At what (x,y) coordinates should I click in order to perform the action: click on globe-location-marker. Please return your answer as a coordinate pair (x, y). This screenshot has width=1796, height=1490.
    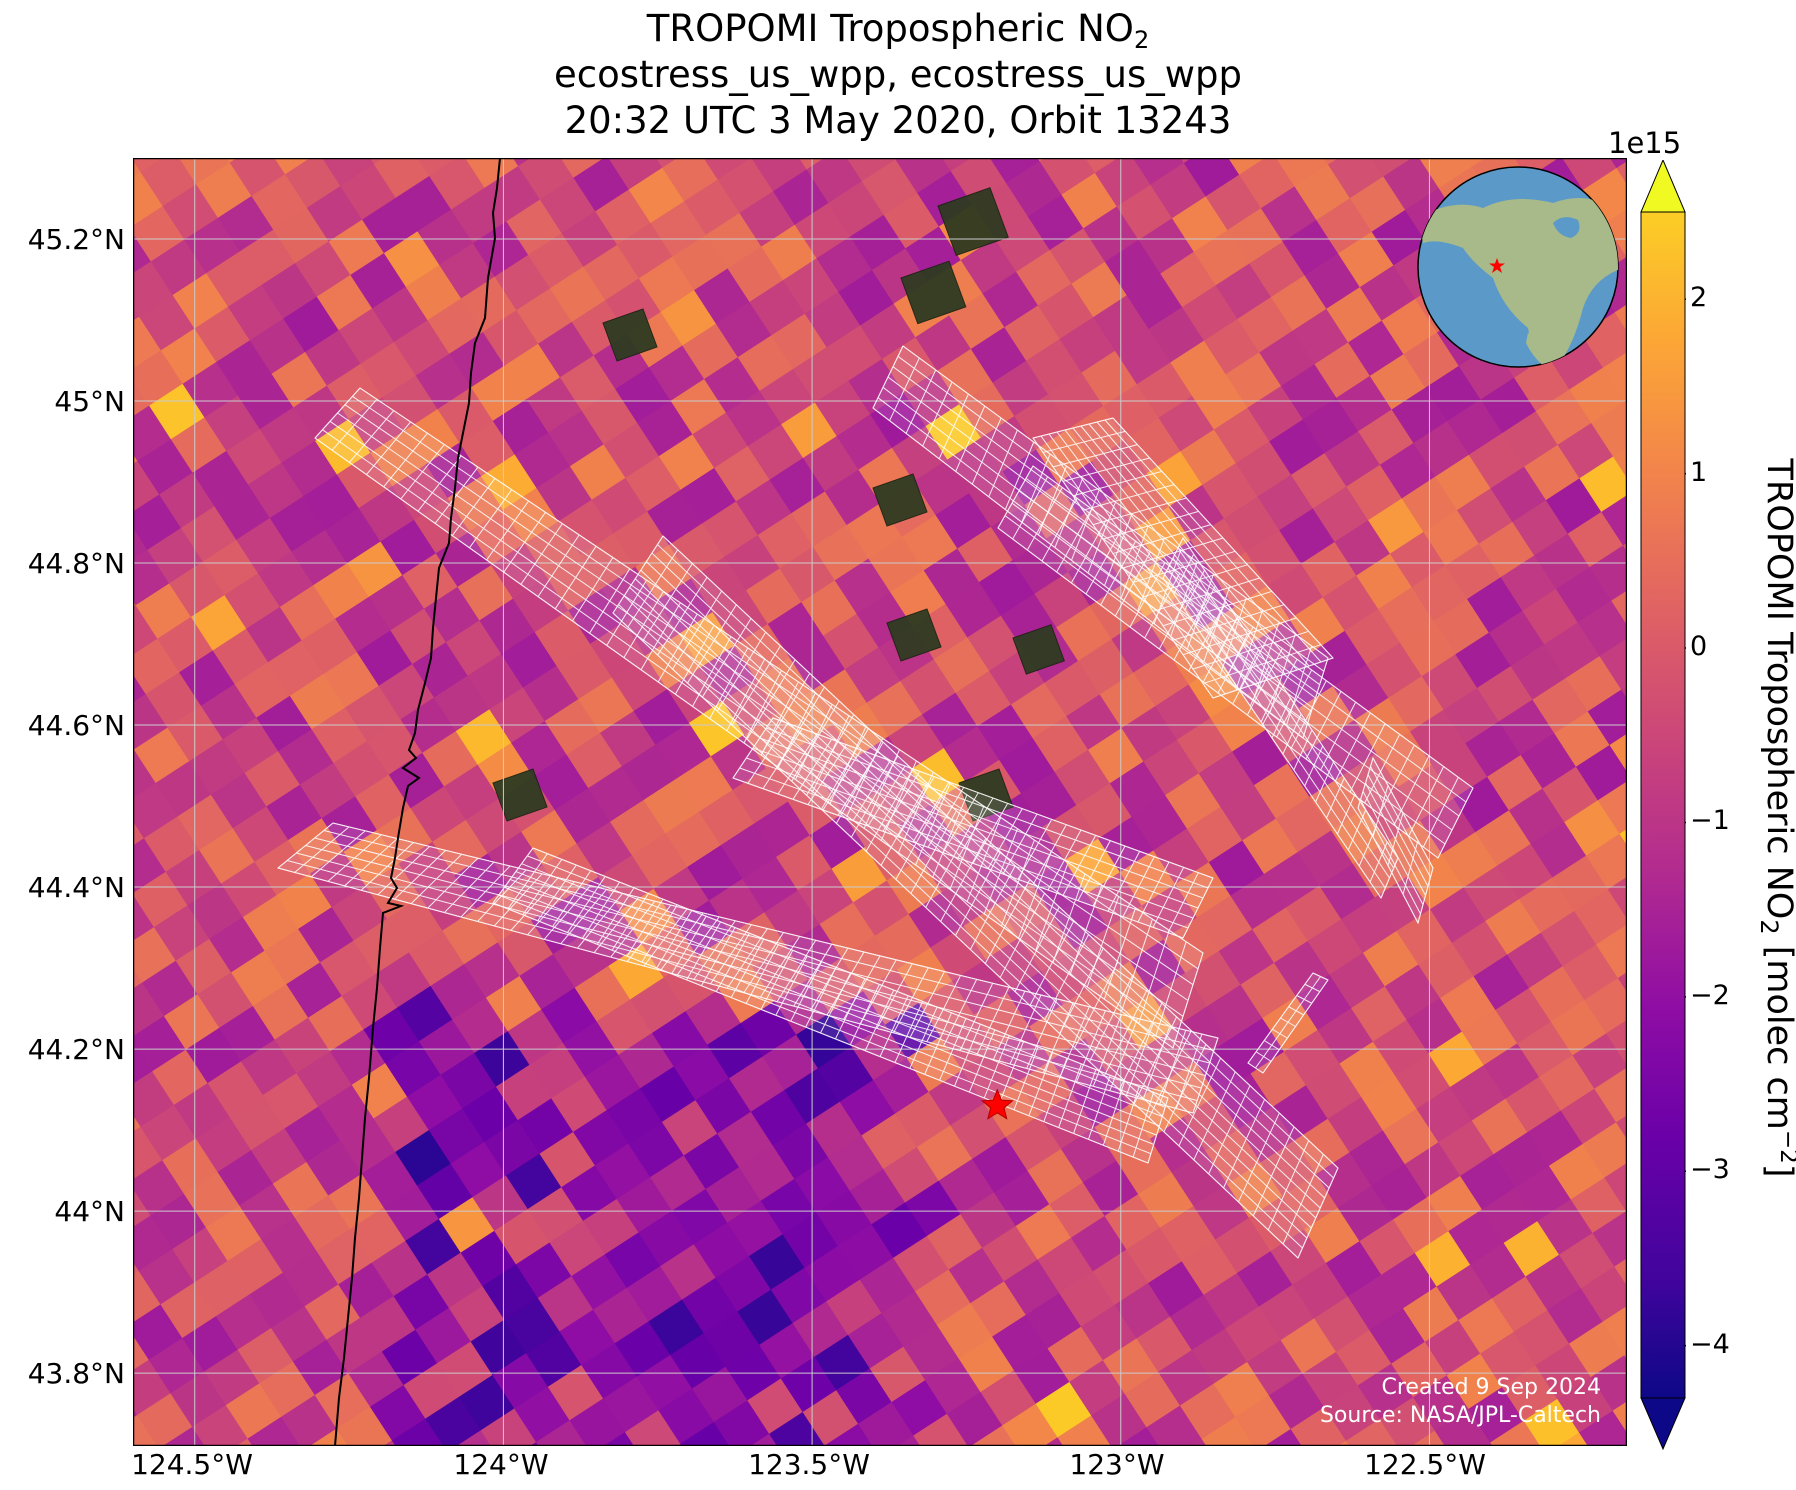
    Looking at the image, I should click on (1497, 265).